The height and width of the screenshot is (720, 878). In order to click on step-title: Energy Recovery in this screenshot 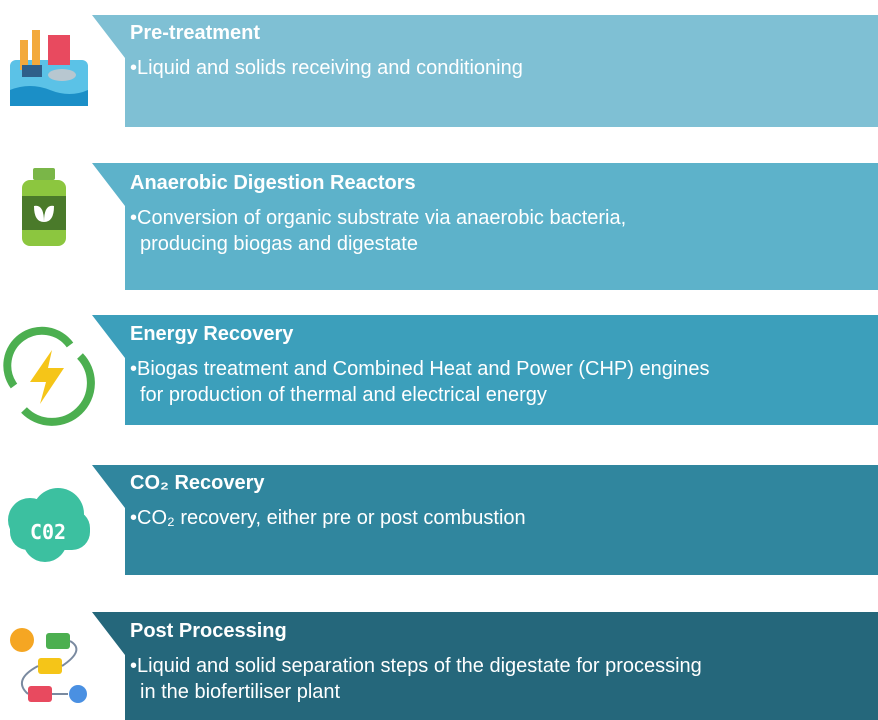, I will do `click(212, 334)`.